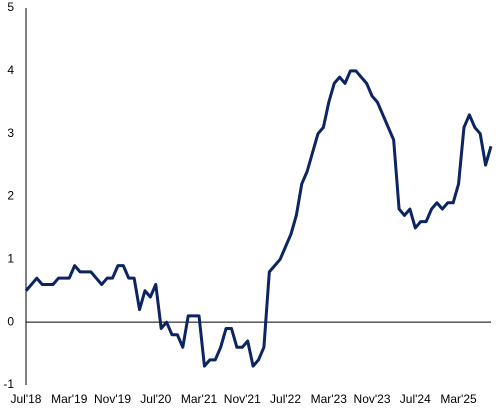 The height and width of the screenshot is (409, 496). Describe the element at coordinates (329, 399) in the screenshot. I see `x-tick-label: Mar'23` at that location.